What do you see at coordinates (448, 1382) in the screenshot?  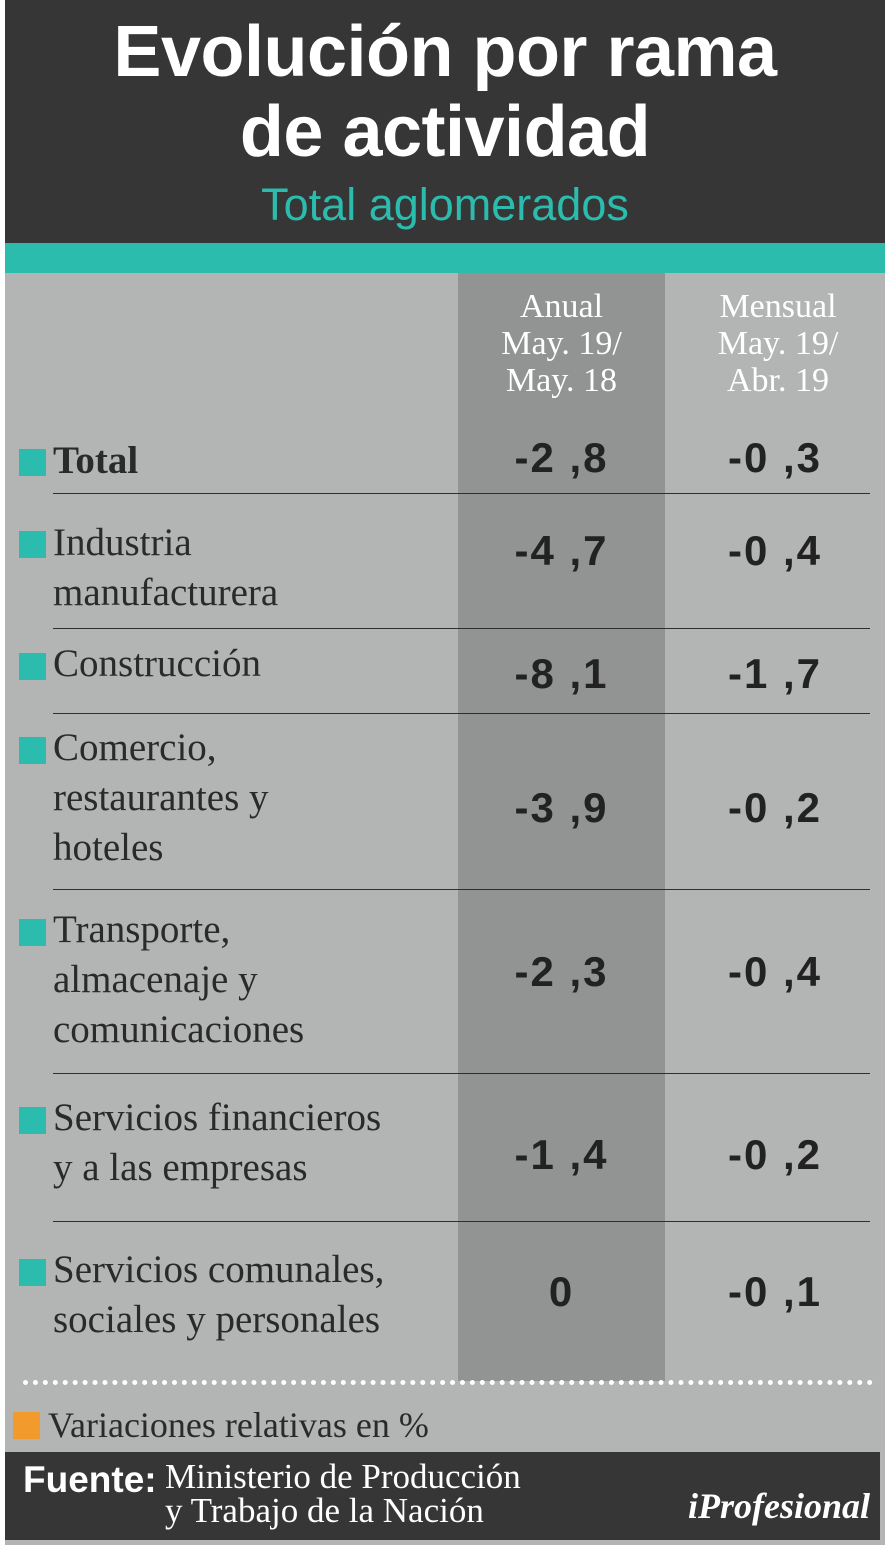 I see `dotted-separator` at bounding box center [448, 1382].